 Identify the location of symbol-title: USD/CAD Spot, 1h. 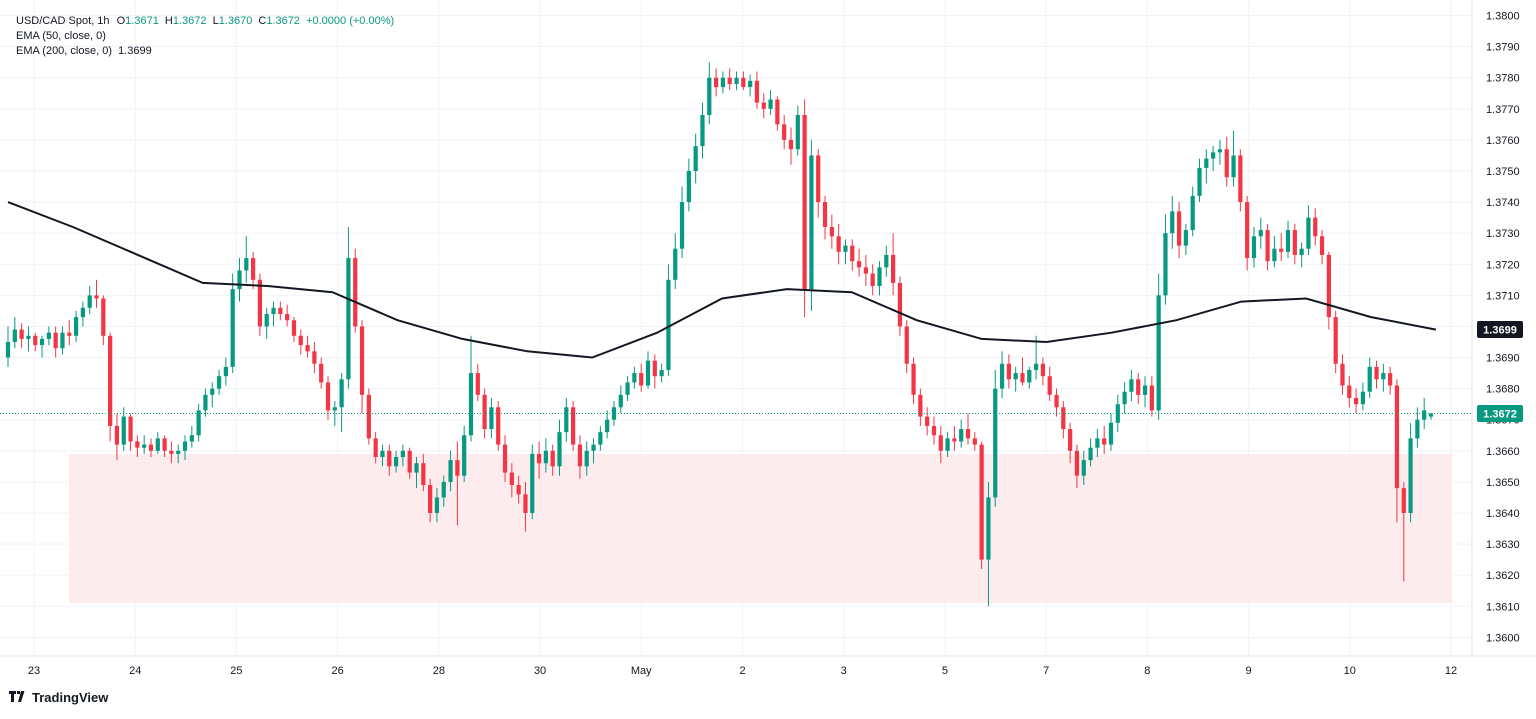
(63, 21).